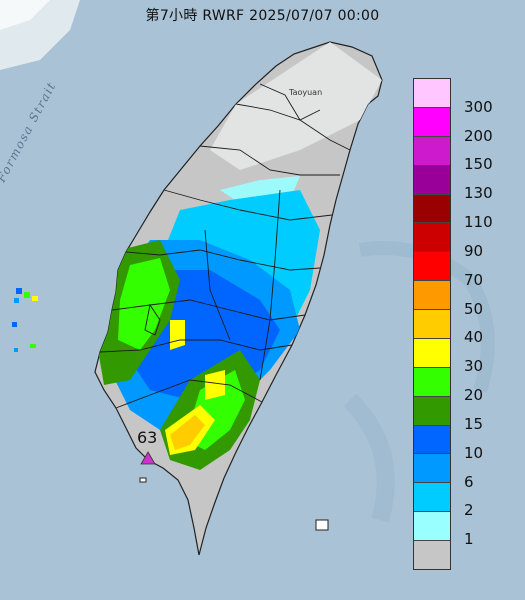  I want to click on legend-label: 90, so click(474, 250).